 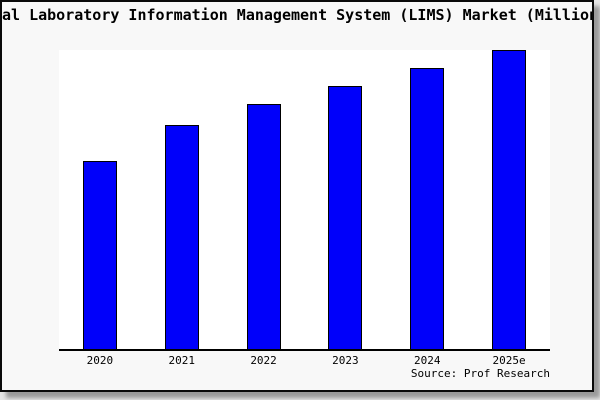 I want to click on x-tick-label-2022: 2022, so click(x=263, y=360).